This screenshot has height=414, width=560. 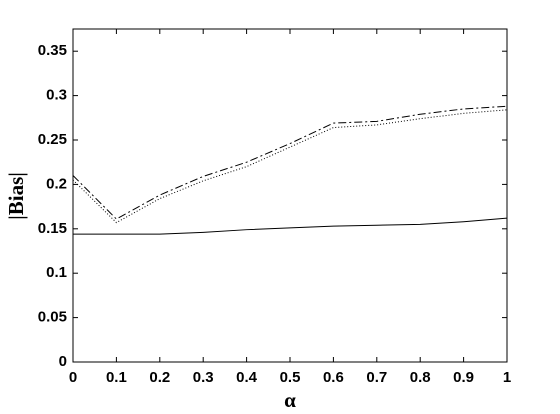 I want to click on x-tick-label: 0.8, so click(x=420, y=377).